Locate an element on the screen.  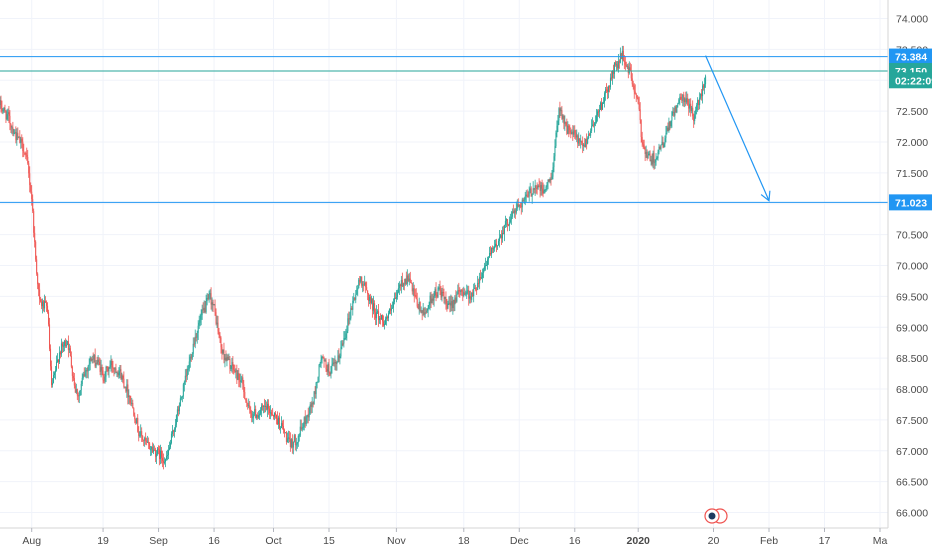
time-axis-background is located at coordinates (466, 539).